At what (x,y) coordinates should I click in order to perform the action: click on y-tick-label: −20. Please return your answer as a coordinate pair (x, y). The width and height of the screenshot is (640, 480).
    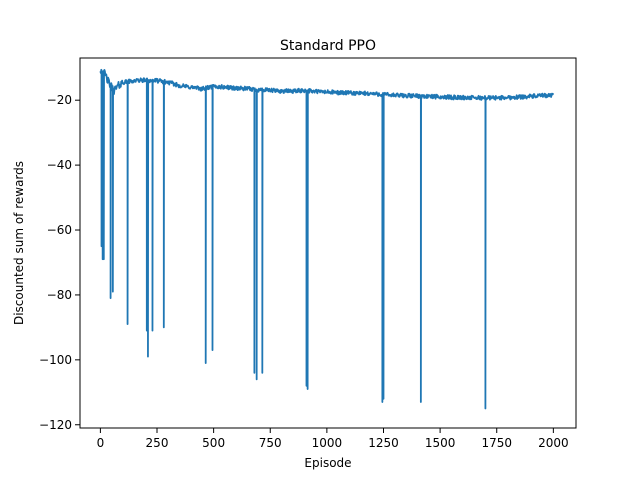
    Looking at the image, I should click on (59, 100).